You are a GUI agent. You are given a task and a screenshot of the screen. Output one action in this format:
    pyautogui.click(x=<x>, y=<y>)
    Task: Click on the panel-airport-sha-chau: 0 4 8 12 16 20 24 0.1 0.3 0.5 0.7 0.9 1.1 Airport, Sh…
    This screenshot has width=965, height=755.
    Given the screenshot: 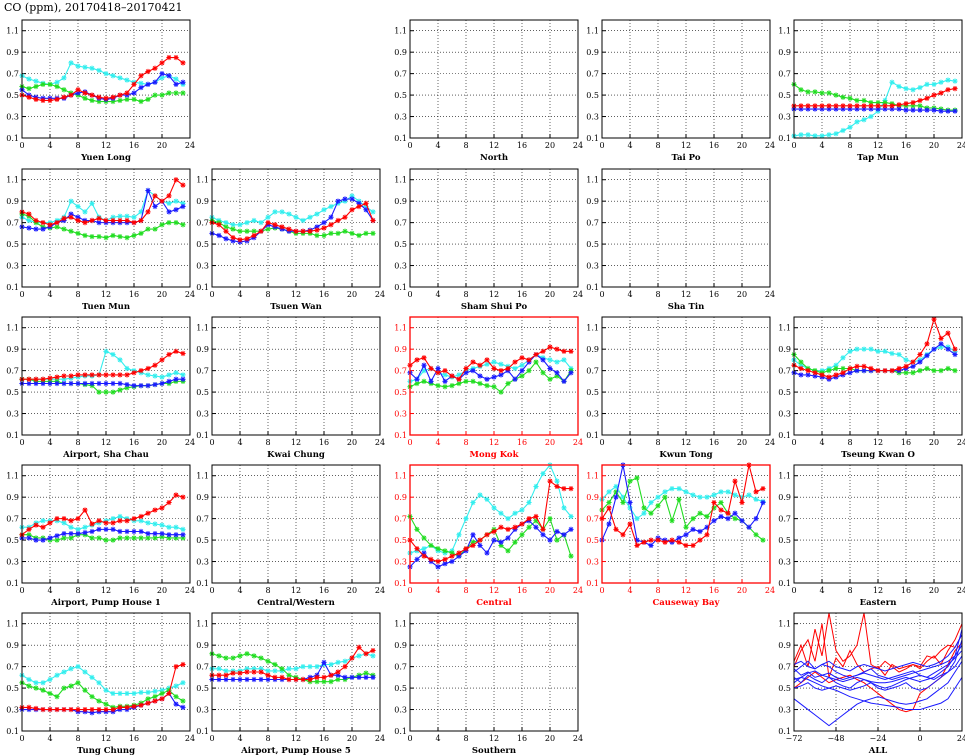 What is the action you would take?
    pyautogui.click(x=100, y=388)
    